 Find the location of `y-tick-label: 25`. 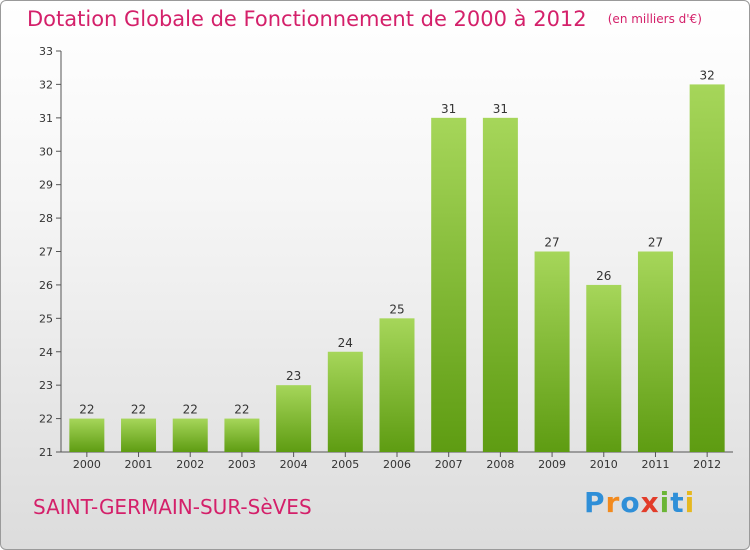

y-tick-label: 25 is located at coordinates (46, 318).